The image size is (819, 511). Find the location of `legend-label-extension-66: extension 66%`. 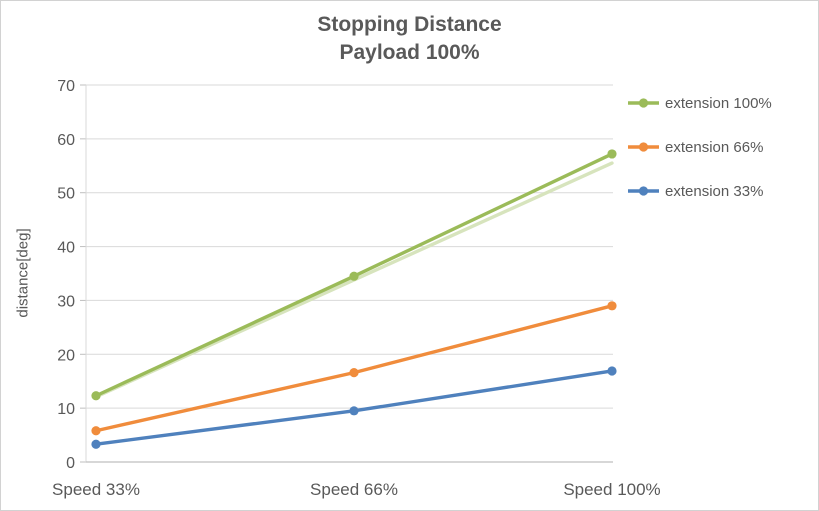

legend-label-extension-66: extension 66% is located at coordinates (714, 147).